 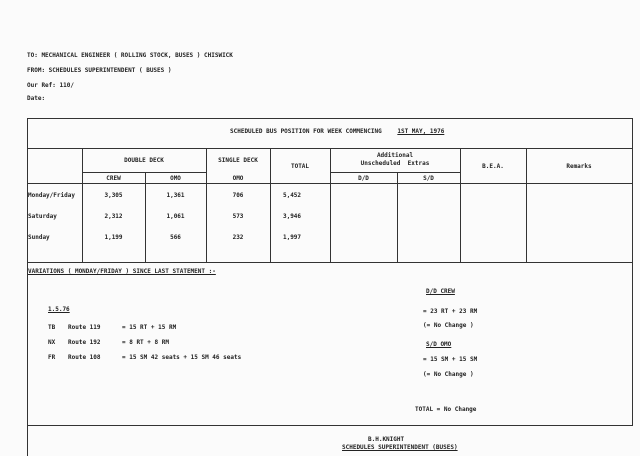 What do you see at coordinates (144, 160) in the screenshot?
I see `header-double-deck: DOUBLE DECK` at bounding box center [144, 160].